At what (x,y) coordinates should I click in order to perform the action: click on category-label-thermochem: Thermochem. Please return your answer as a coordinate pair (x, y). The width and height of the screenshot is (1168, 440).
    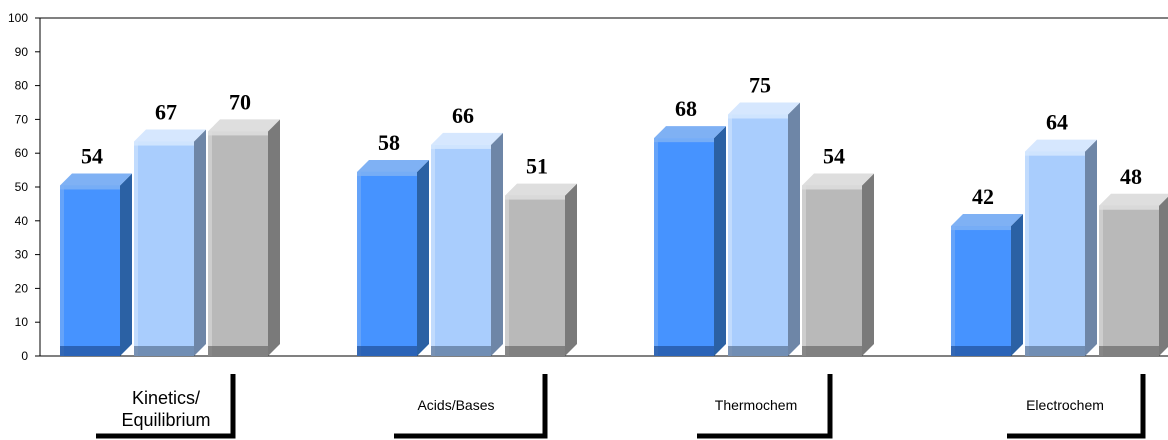
    Looking at the image, I should click on (756, 405).